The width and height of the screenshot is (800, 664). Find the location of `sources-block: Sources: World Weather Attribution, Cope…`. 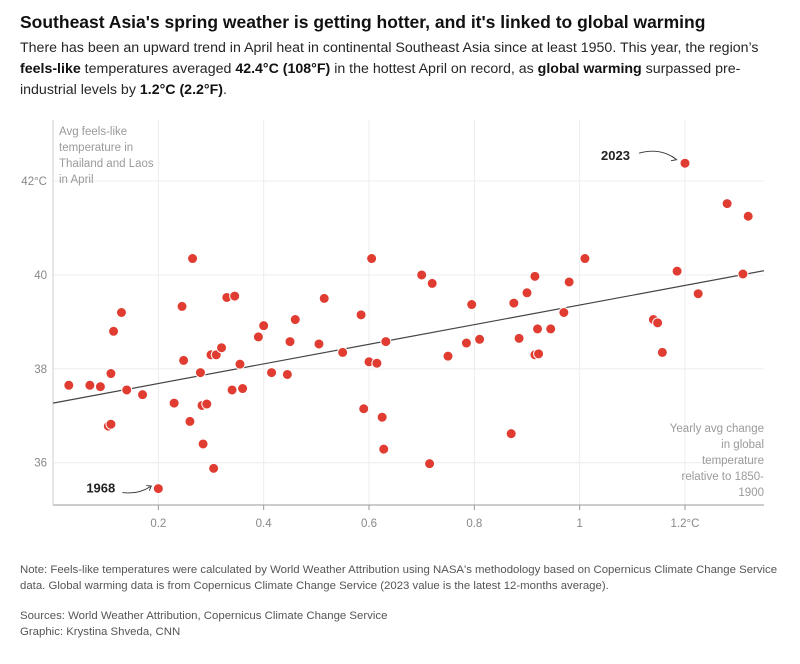

sources-block: Sources: World Weather Attribution, Cope… is located at coordinates (400, 624).